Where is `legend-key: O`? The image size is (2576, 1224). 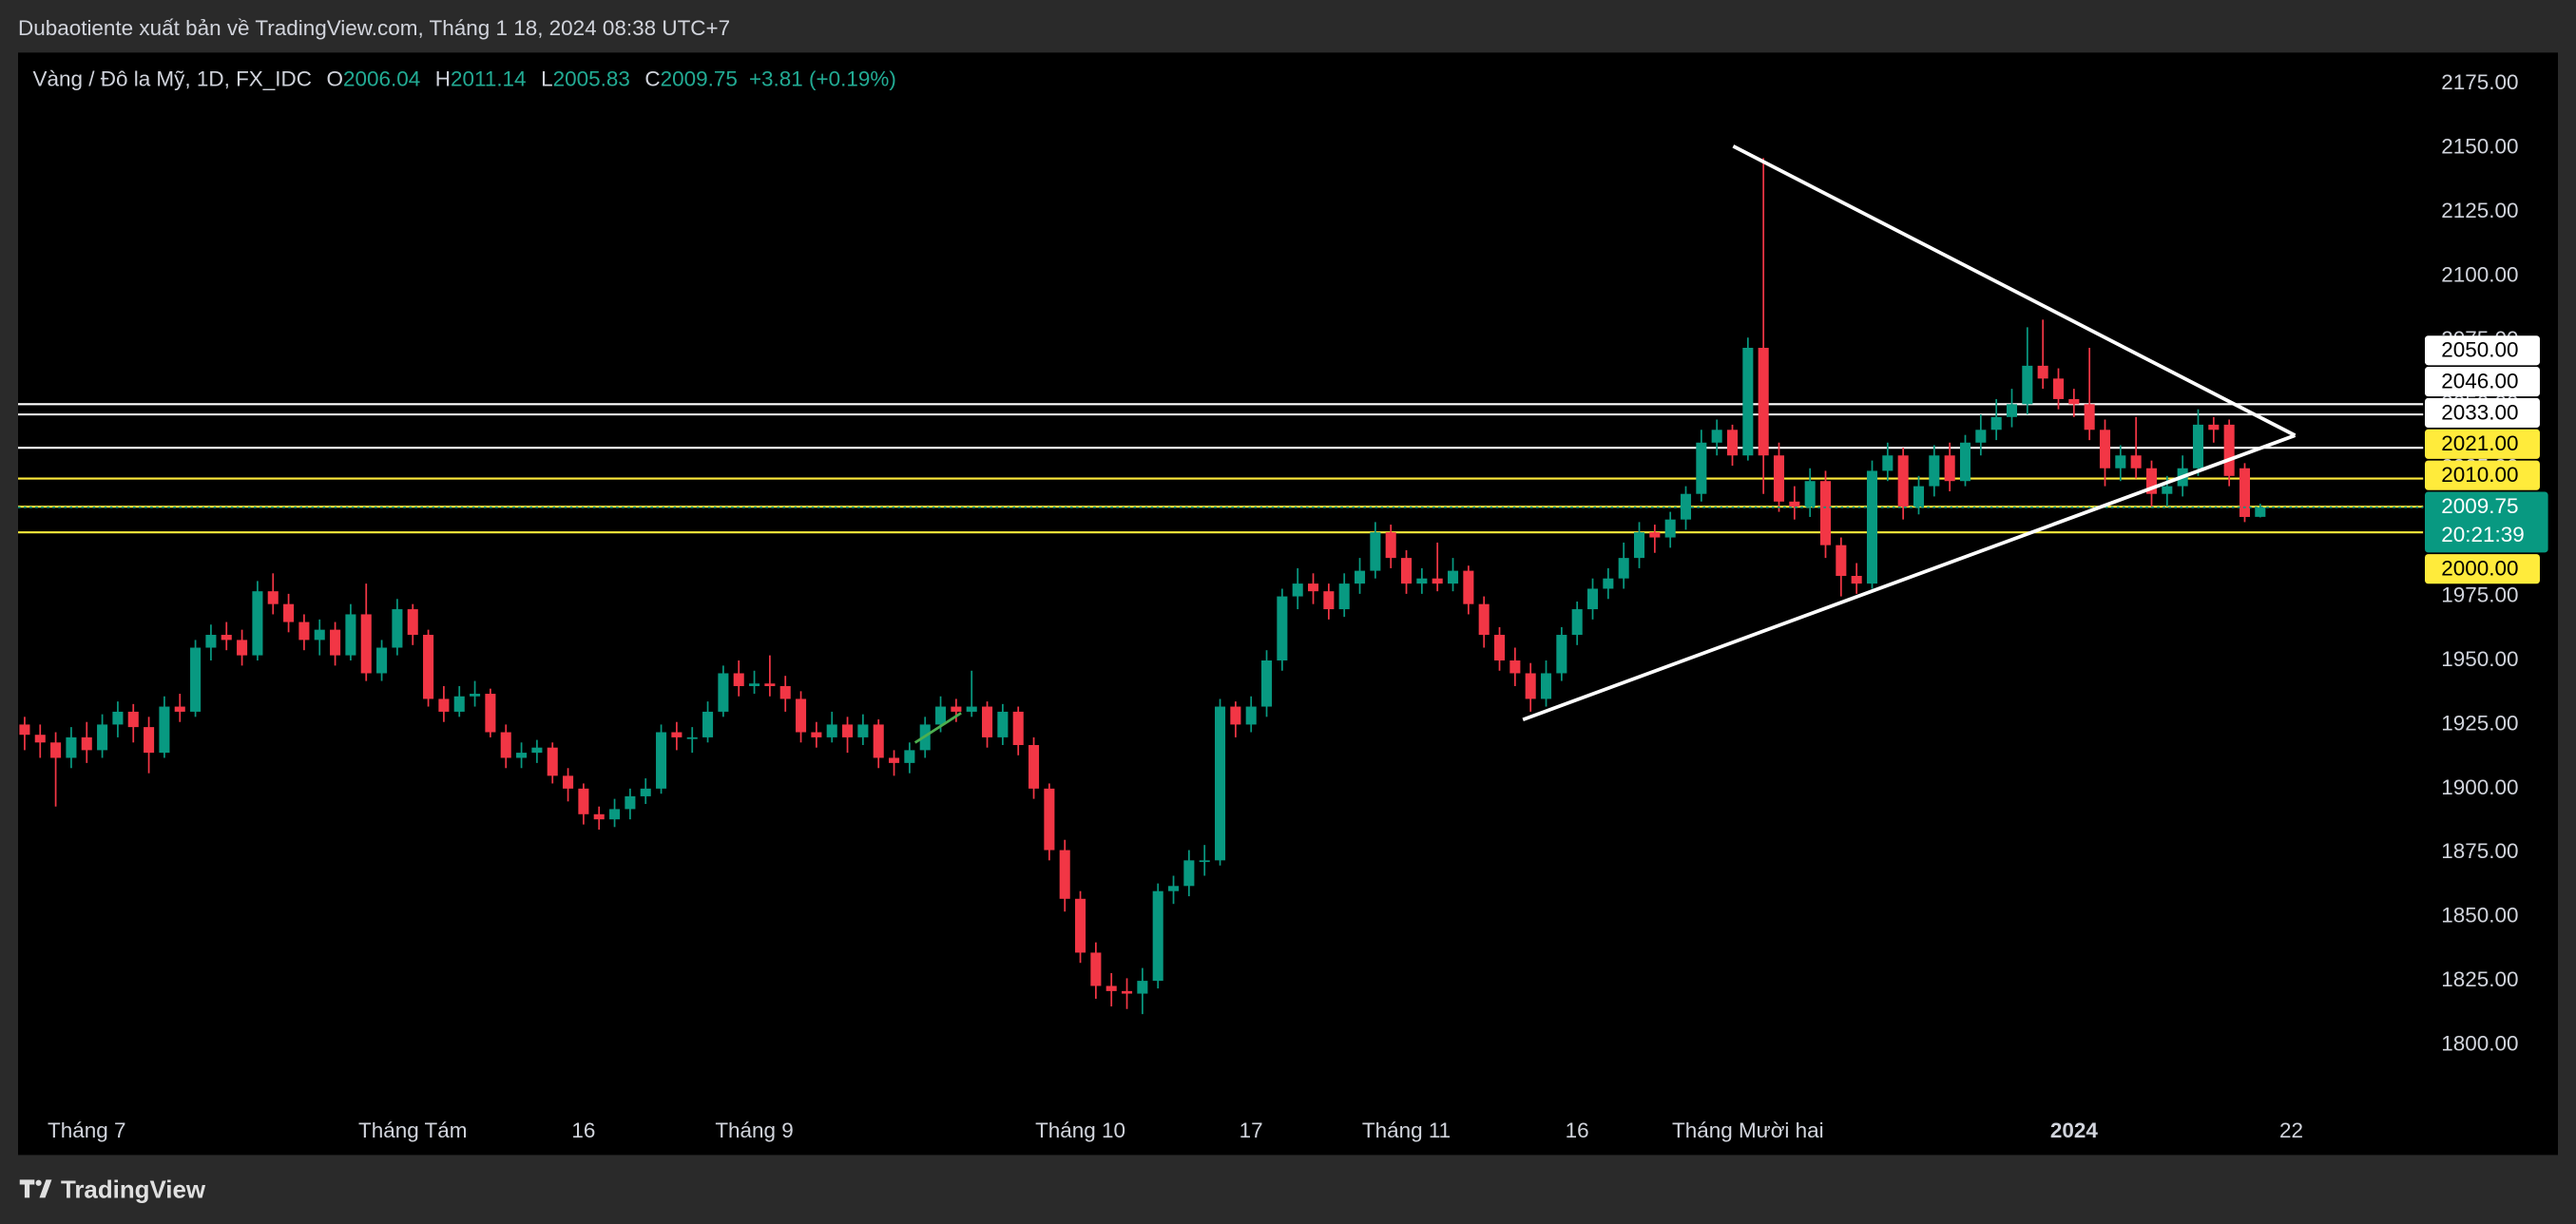 legend-key: O is located at coordinates (335, 79).